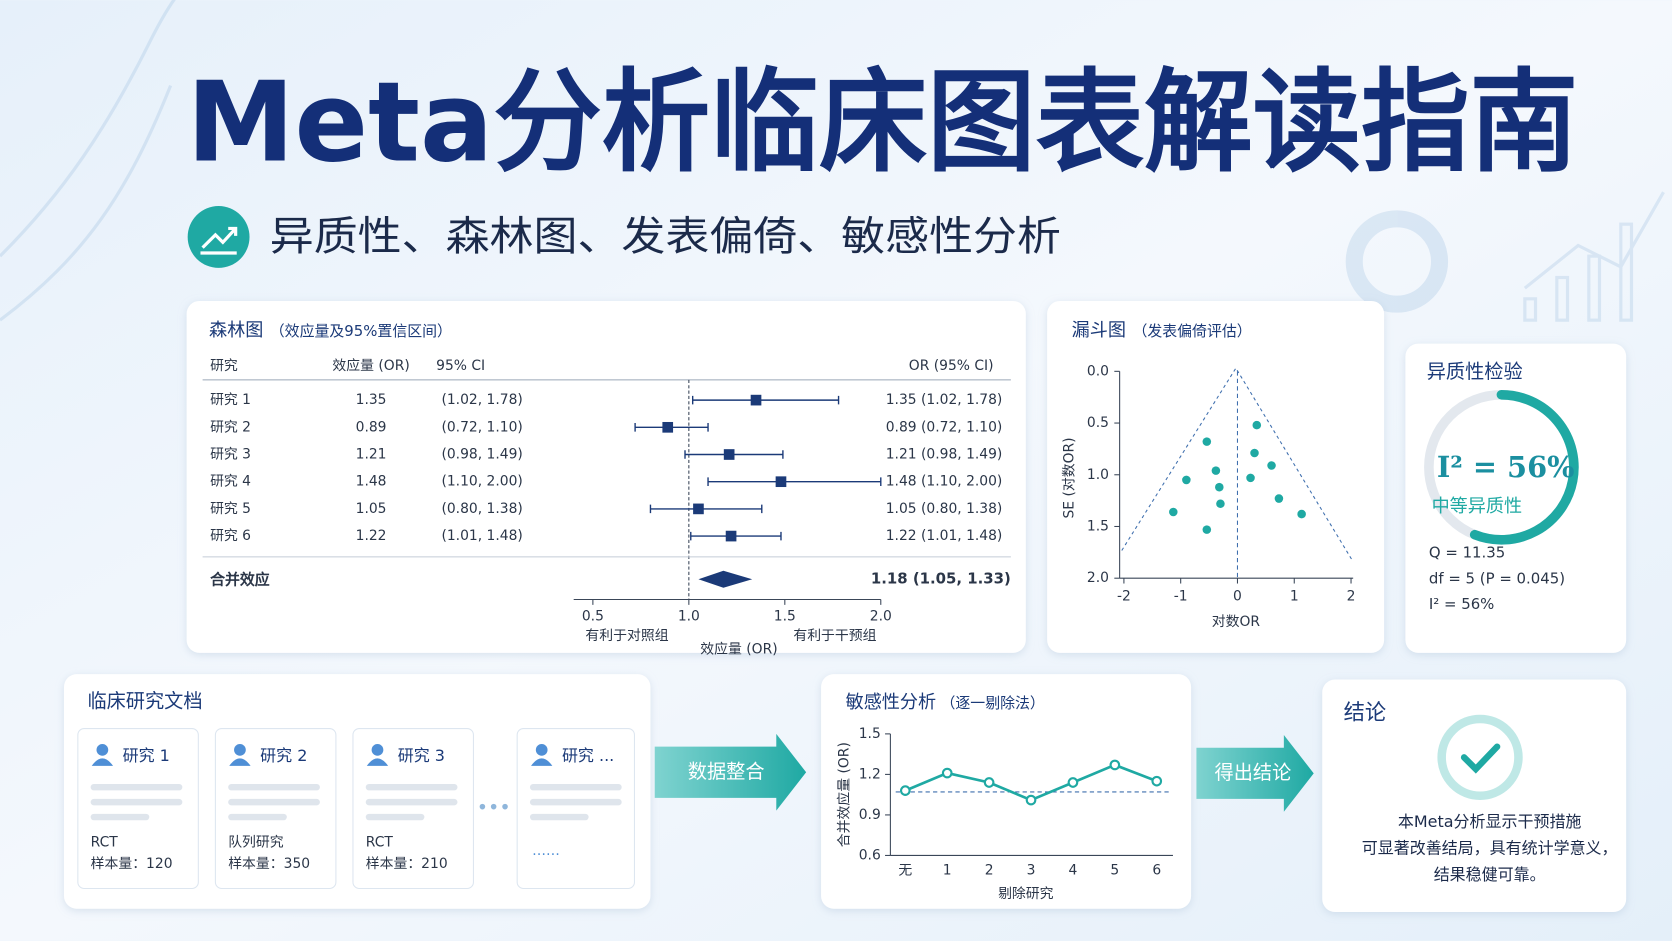 The height and width of the screenshot is (941, 1672). What do you see at coordinates (230, 536) in the screenshot?
I see `study-name: 研究 6` at bounding box center [230, 536].